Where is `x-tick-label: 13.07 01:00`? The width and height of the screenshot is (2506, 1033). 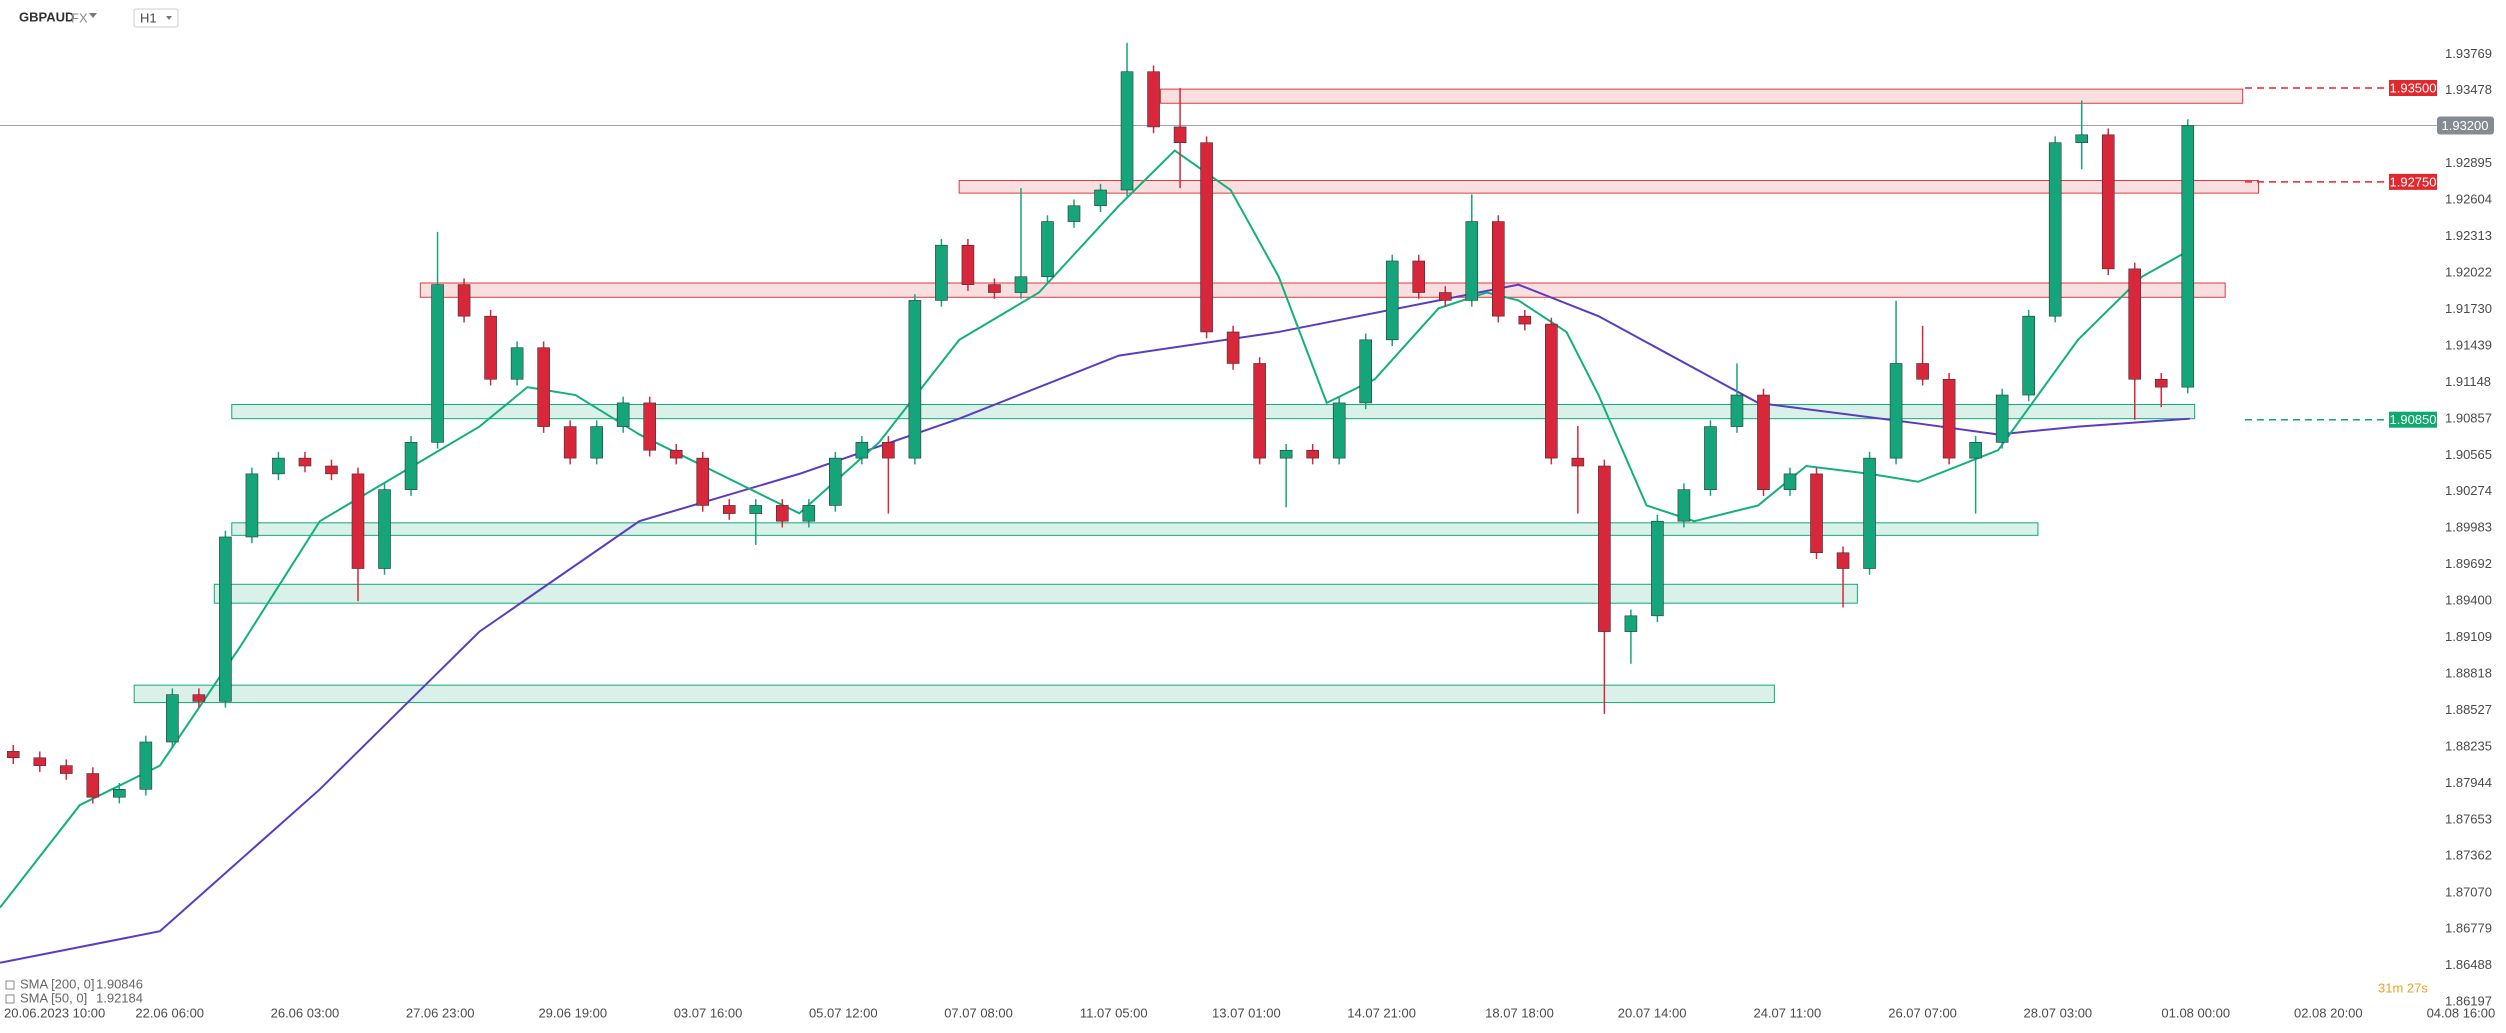
x-tick-label: 13.07 01:00 is located at coordinates (1246, 1012).